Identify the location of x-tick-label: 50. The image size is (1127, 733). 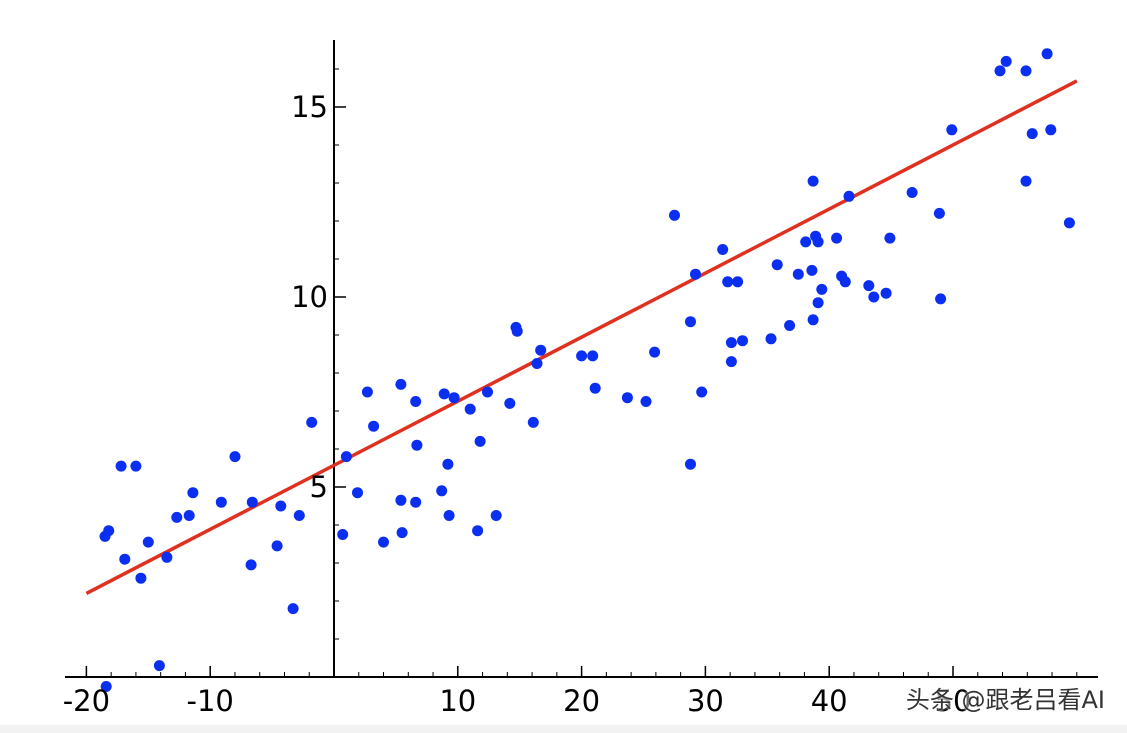
(953, 701).